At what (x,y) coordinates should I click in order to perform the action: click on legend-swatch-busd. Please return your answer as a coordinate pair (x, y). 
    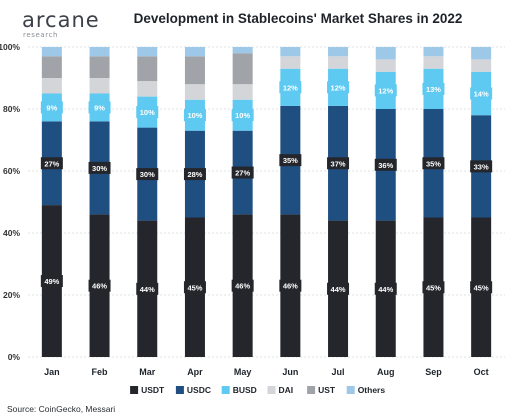
    Looking at the image, I should click on (225, 390).